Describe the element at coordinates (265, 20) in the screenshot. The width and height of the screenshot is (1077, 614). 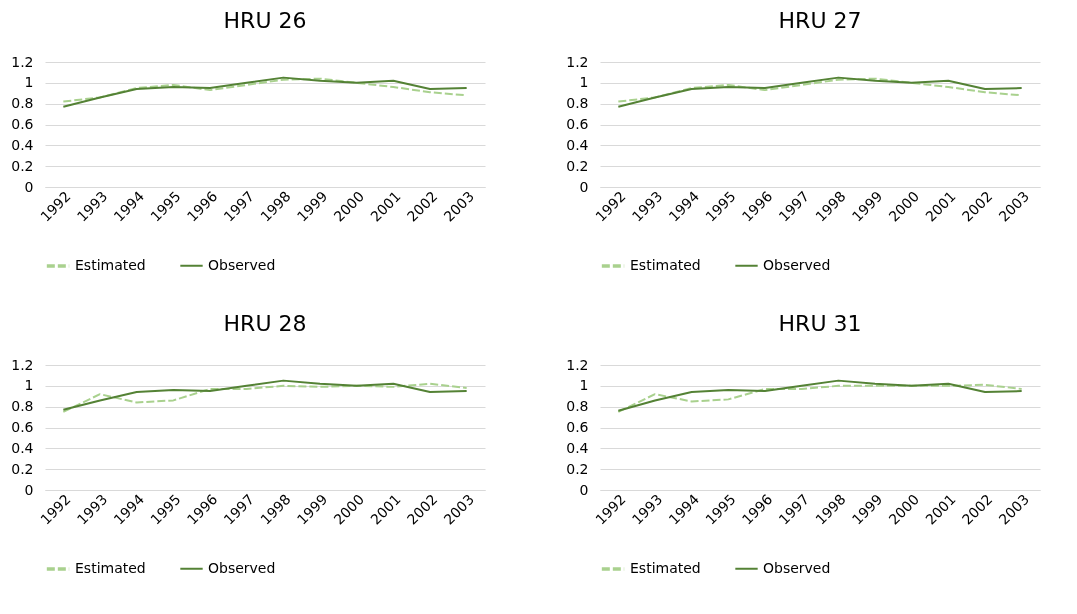
I see `chart-title: HRU 26` at that location.